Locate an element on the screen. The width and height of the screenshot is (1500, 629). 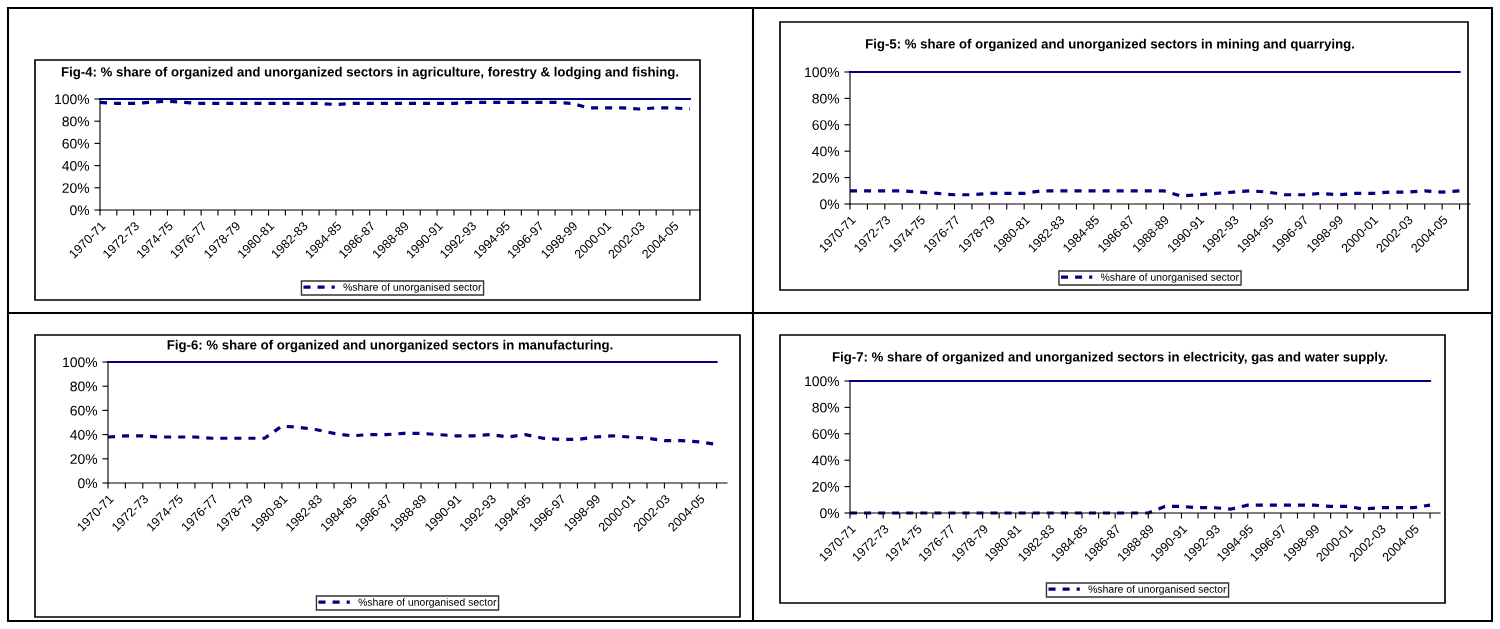
chart-title: Fig-5: % share of organized and unorganized sectors in mining and quarrying. is located at coordinates (1110, 45).